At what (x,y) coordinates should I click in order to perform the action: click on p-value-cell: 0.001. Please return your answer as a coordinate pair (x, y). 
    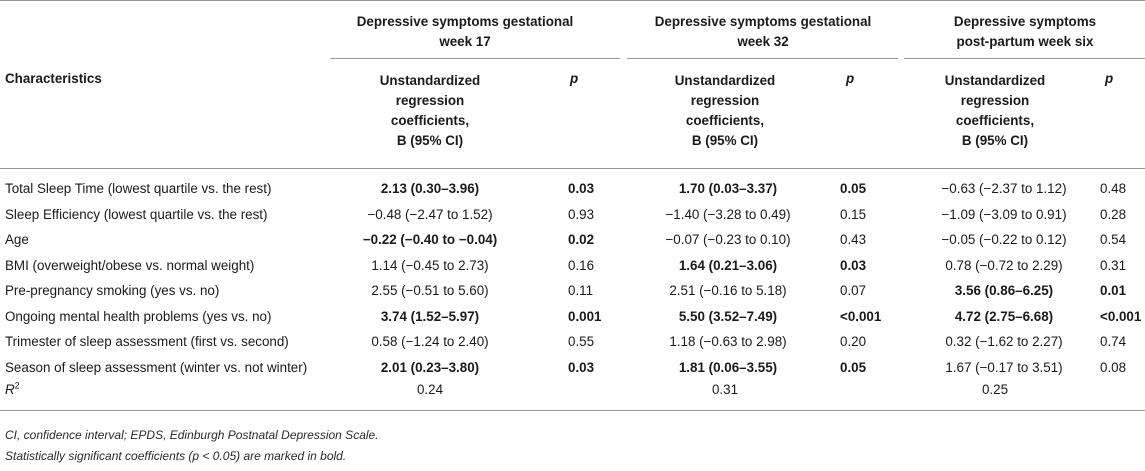
    Looking at the image, I should click on (585, 316).